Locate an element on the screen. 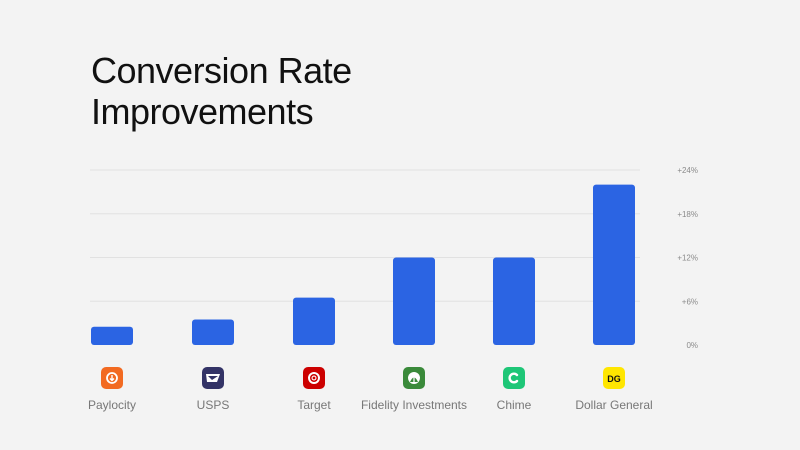  category-label: USPS is located at coordinates (213, 405).